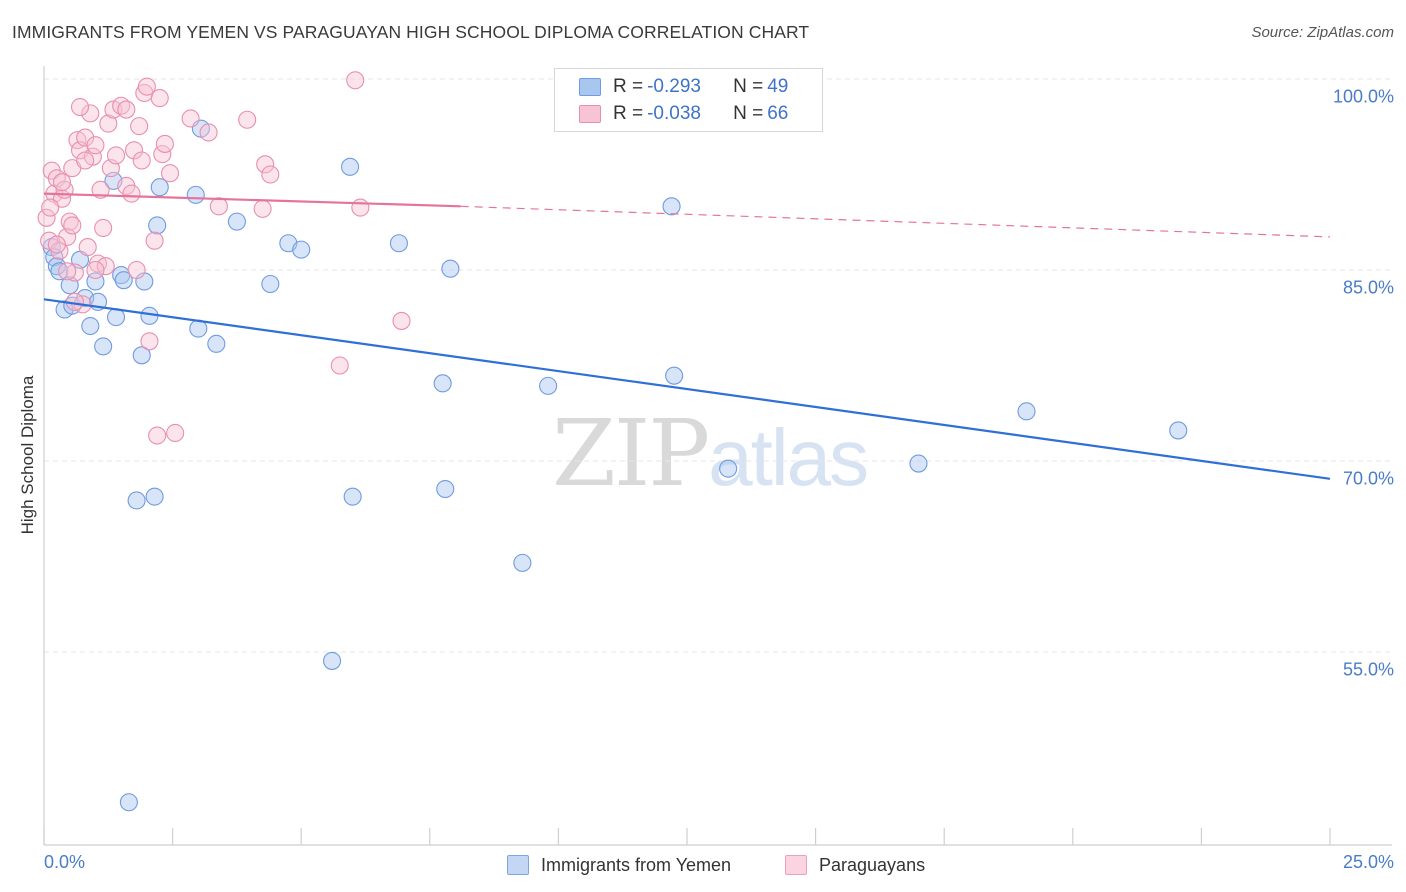  What do you see at coordinates (1368, 287) in the screenshot?
I see `y-tick-label: 85.0%` at bounding box center [1368, 287].